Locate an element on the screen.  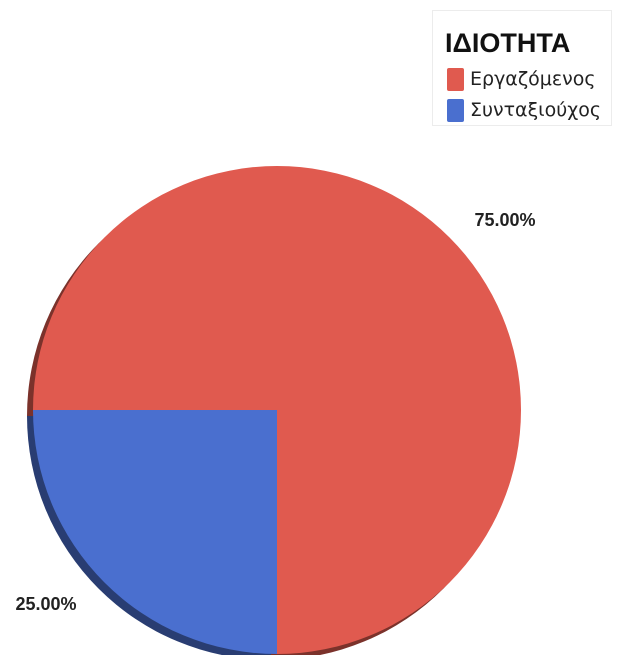
slice-label-0: 75.00% is located at coordinates (504, 220).